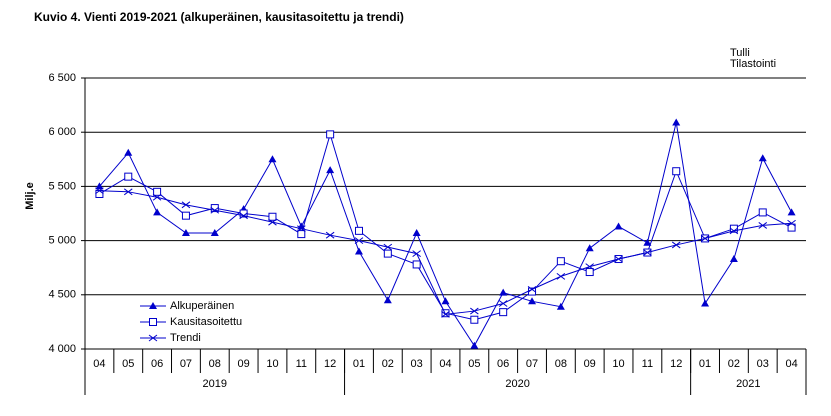 The height and width of the screenshot is (416, 831). What do you see at coordinates (62, 295) in the screenshot?
I see `y-tick-label: 4 500` at bounding box center [62, 295].